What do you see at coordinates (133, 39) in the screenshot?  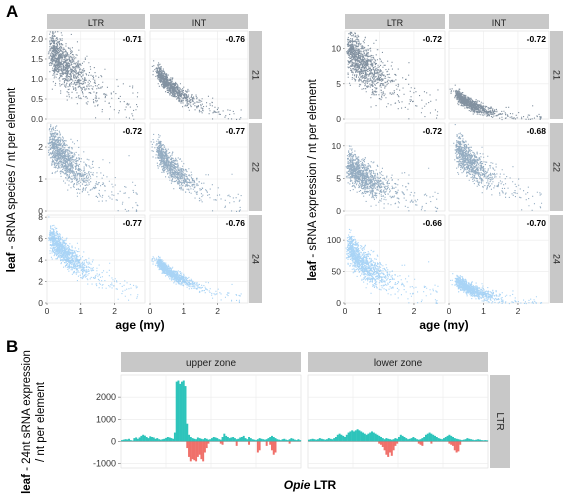 I see `correlation-label: -0.71` at bounding box center [133, 39].